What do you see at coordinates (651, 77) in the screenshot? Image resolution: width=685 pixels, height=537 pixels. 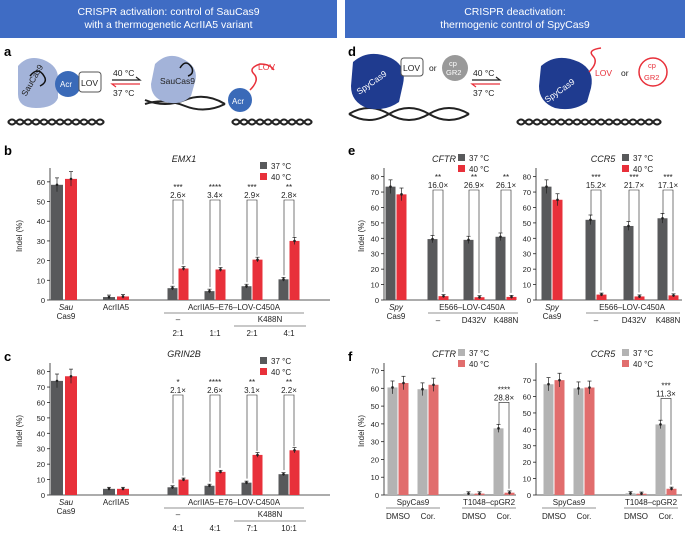 I see `gr2-label-d2: GR2` at bounding box center [651, 77].